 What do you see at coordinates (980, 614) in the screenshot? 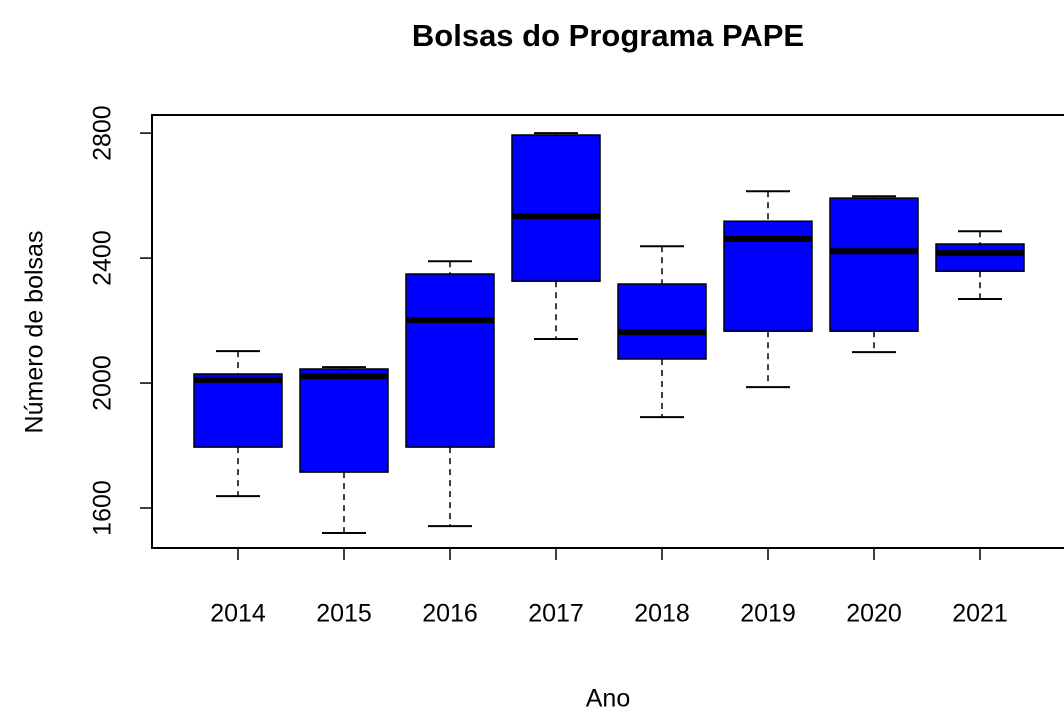
I see `x-tick-label: 2021` at bounding box center [980, 614].